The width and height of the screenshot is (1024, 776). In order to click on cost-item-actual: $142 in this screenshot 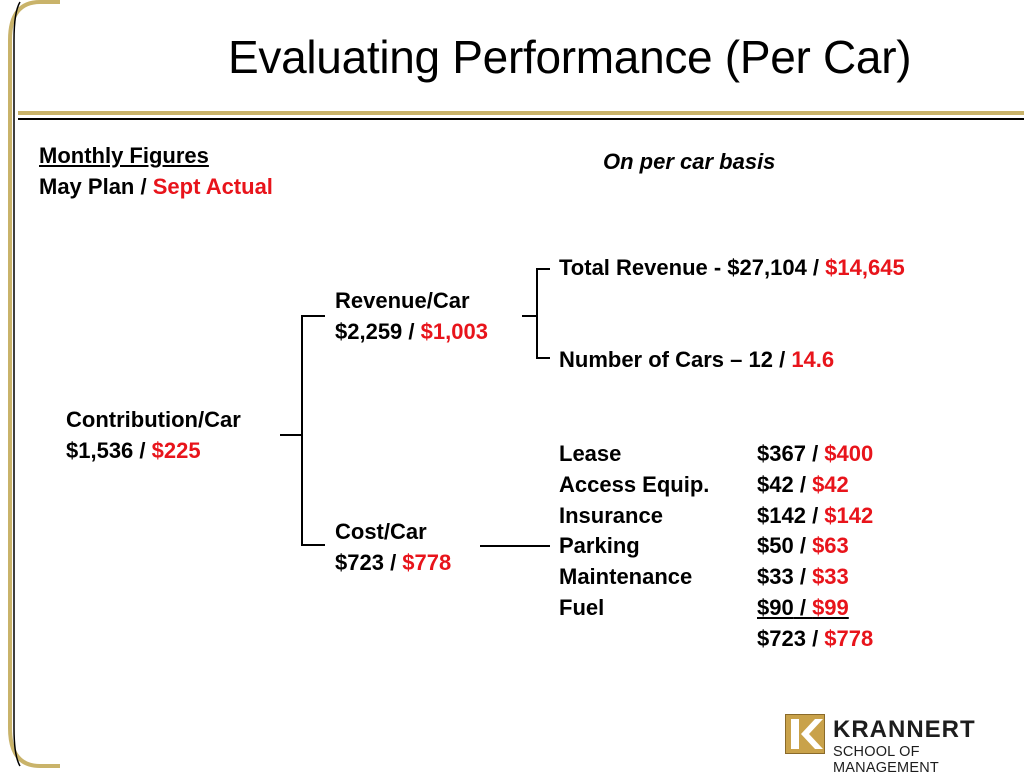, I will do `click(849, 515)`.